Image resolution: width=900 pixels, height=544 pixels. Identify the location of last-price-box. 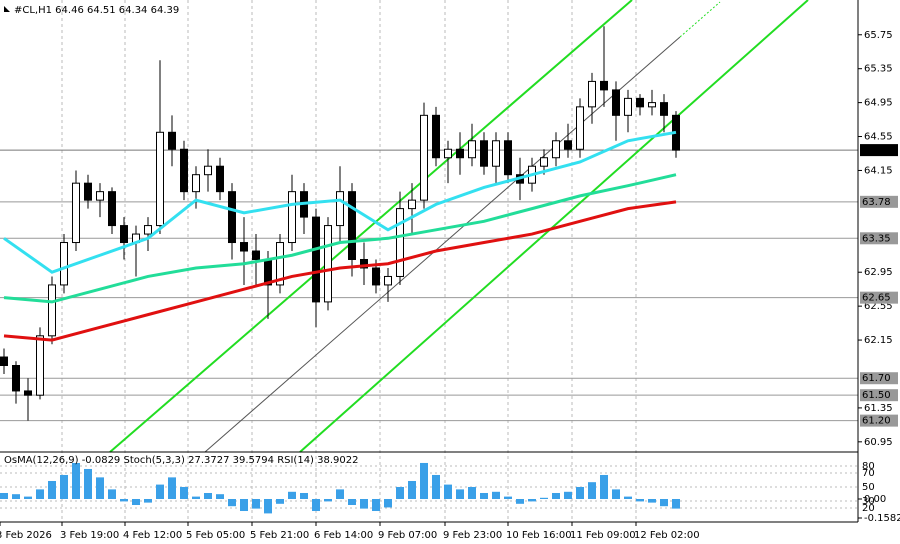
(879, 150).